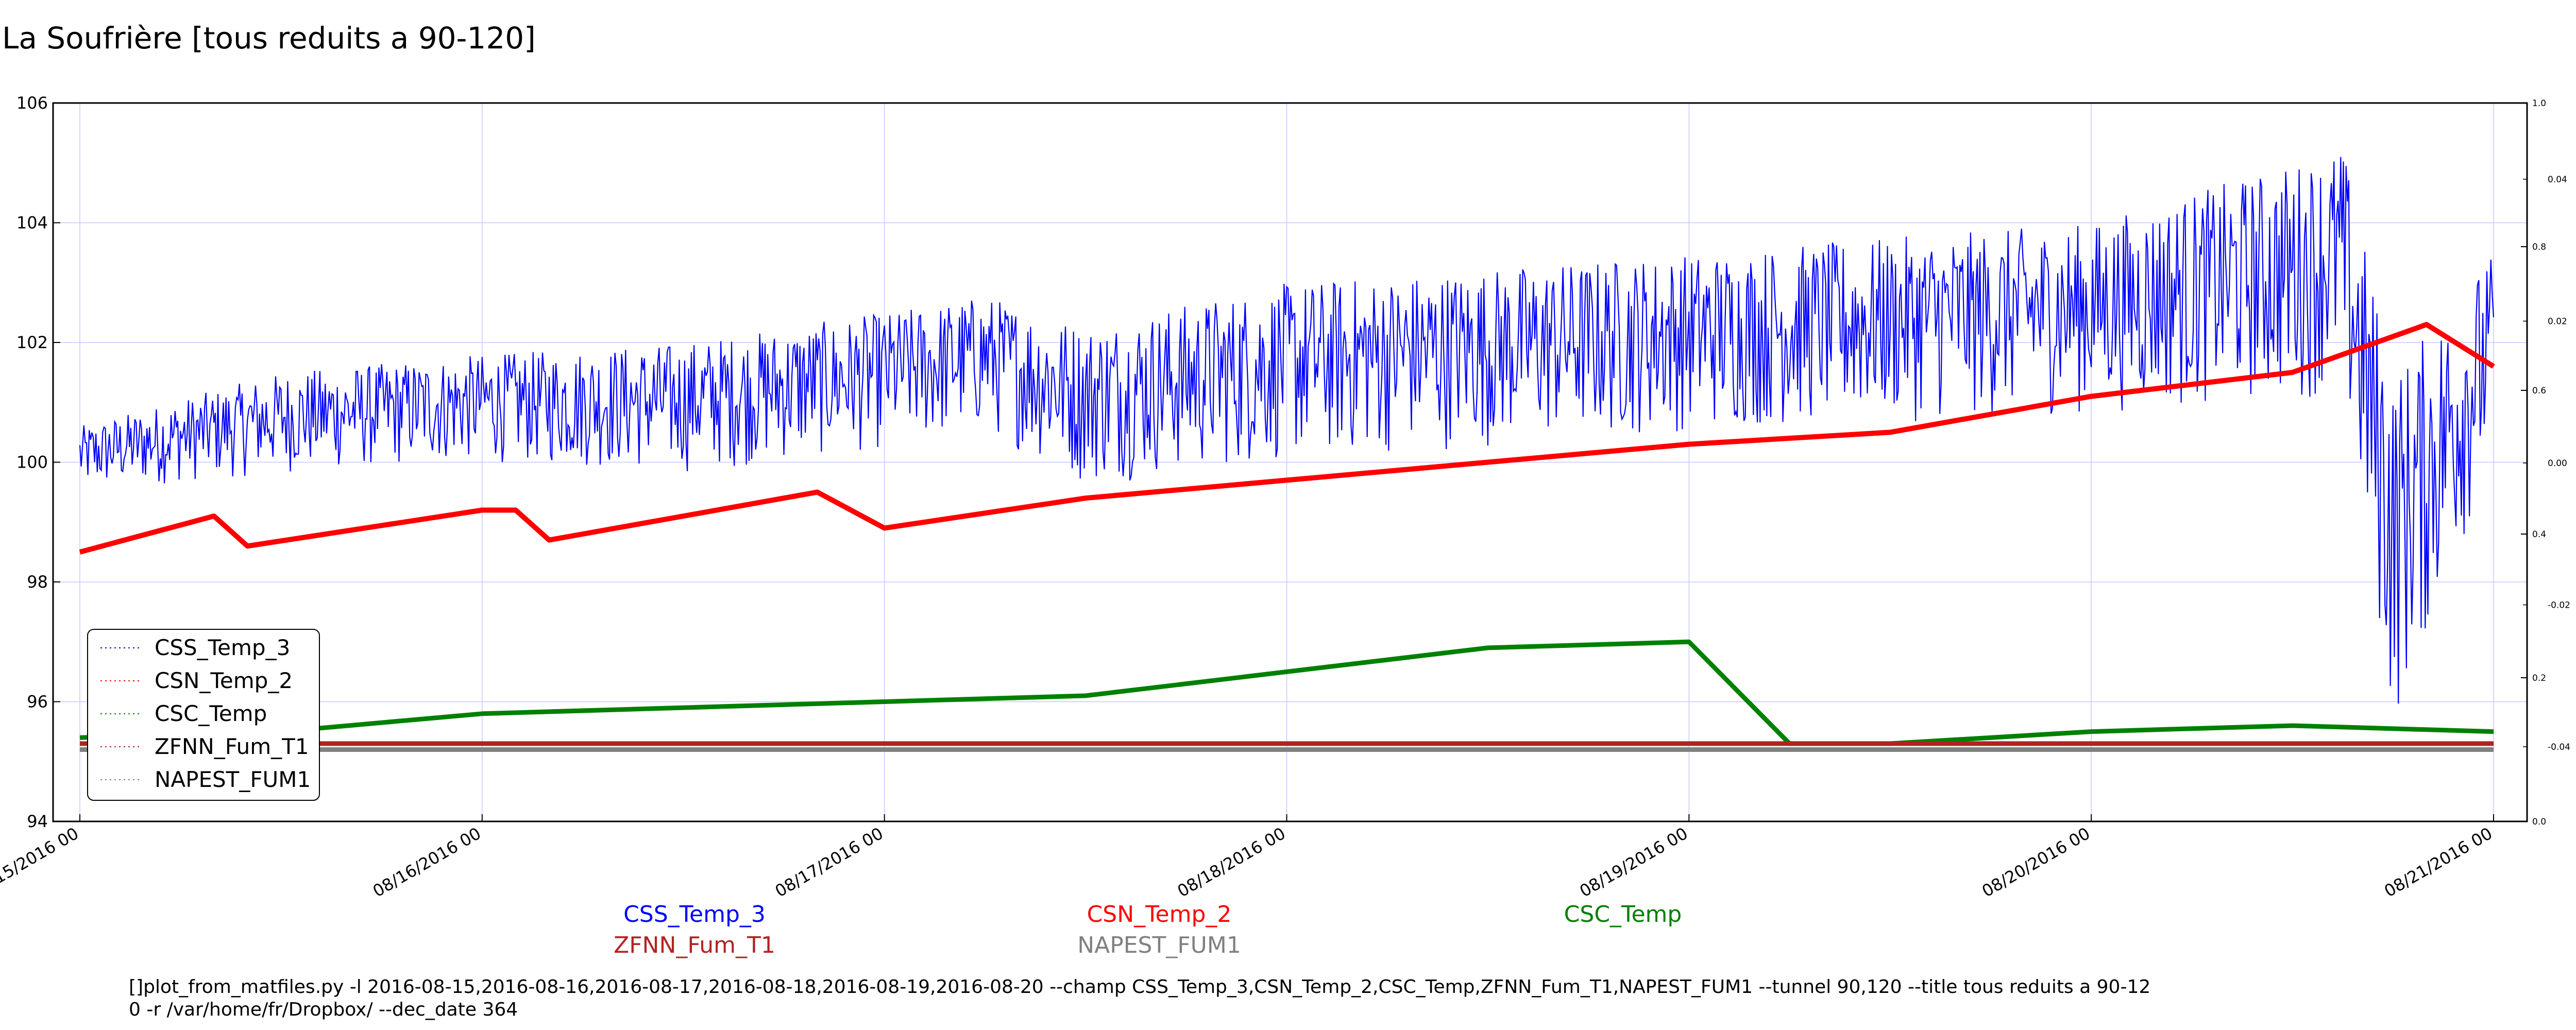 Image resolution: width=2576 pixels, height=1030 pixels. Describe the element at coordinates (232, 747) in the screenshot. I see `legend-entry-label: ZFNN_Fum_T1` at that location.